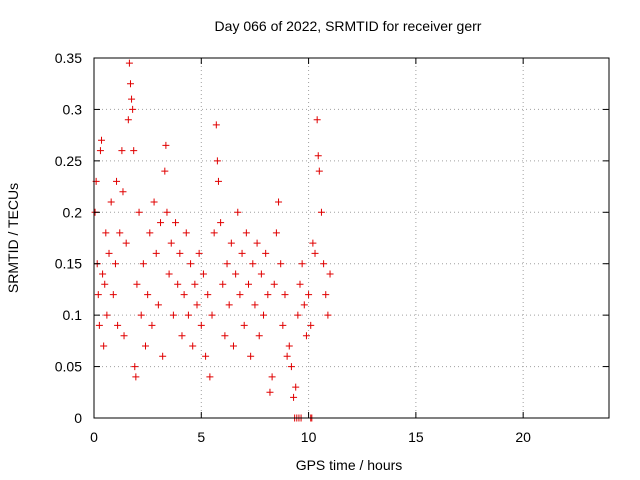 This screenshot has height=480, width=640. What do you see at coordinates (68, 161) in the screenshot?
I see `y-tick-label: 0.25` at bounding box center [68, 161].